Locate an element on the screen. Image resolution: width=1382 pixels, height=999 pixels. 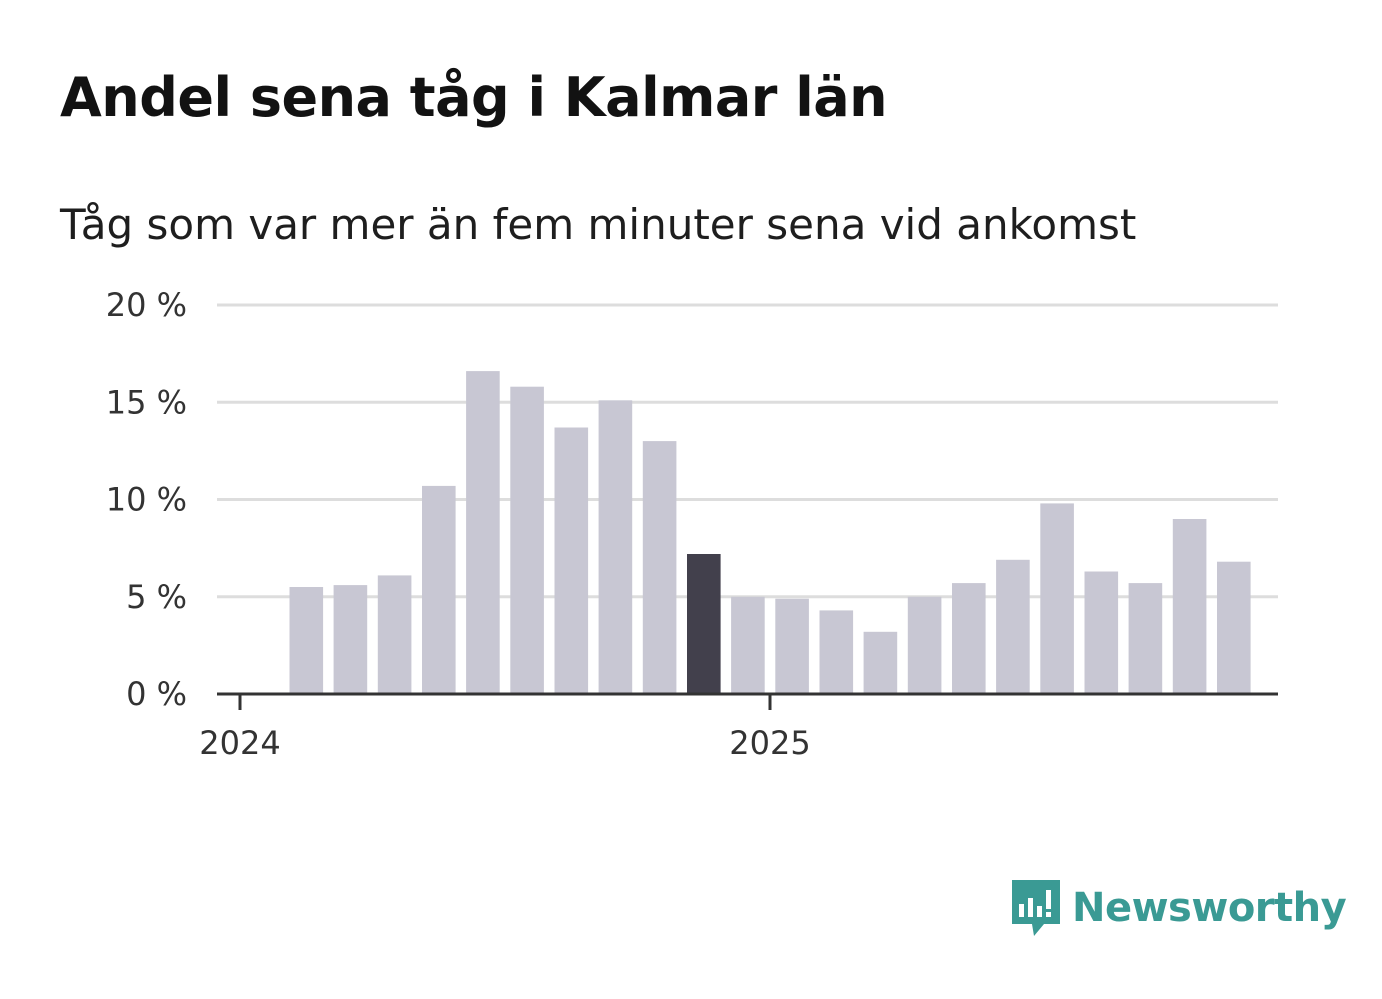
y-tick-label: 5 % is located at coordinates (156, 597).